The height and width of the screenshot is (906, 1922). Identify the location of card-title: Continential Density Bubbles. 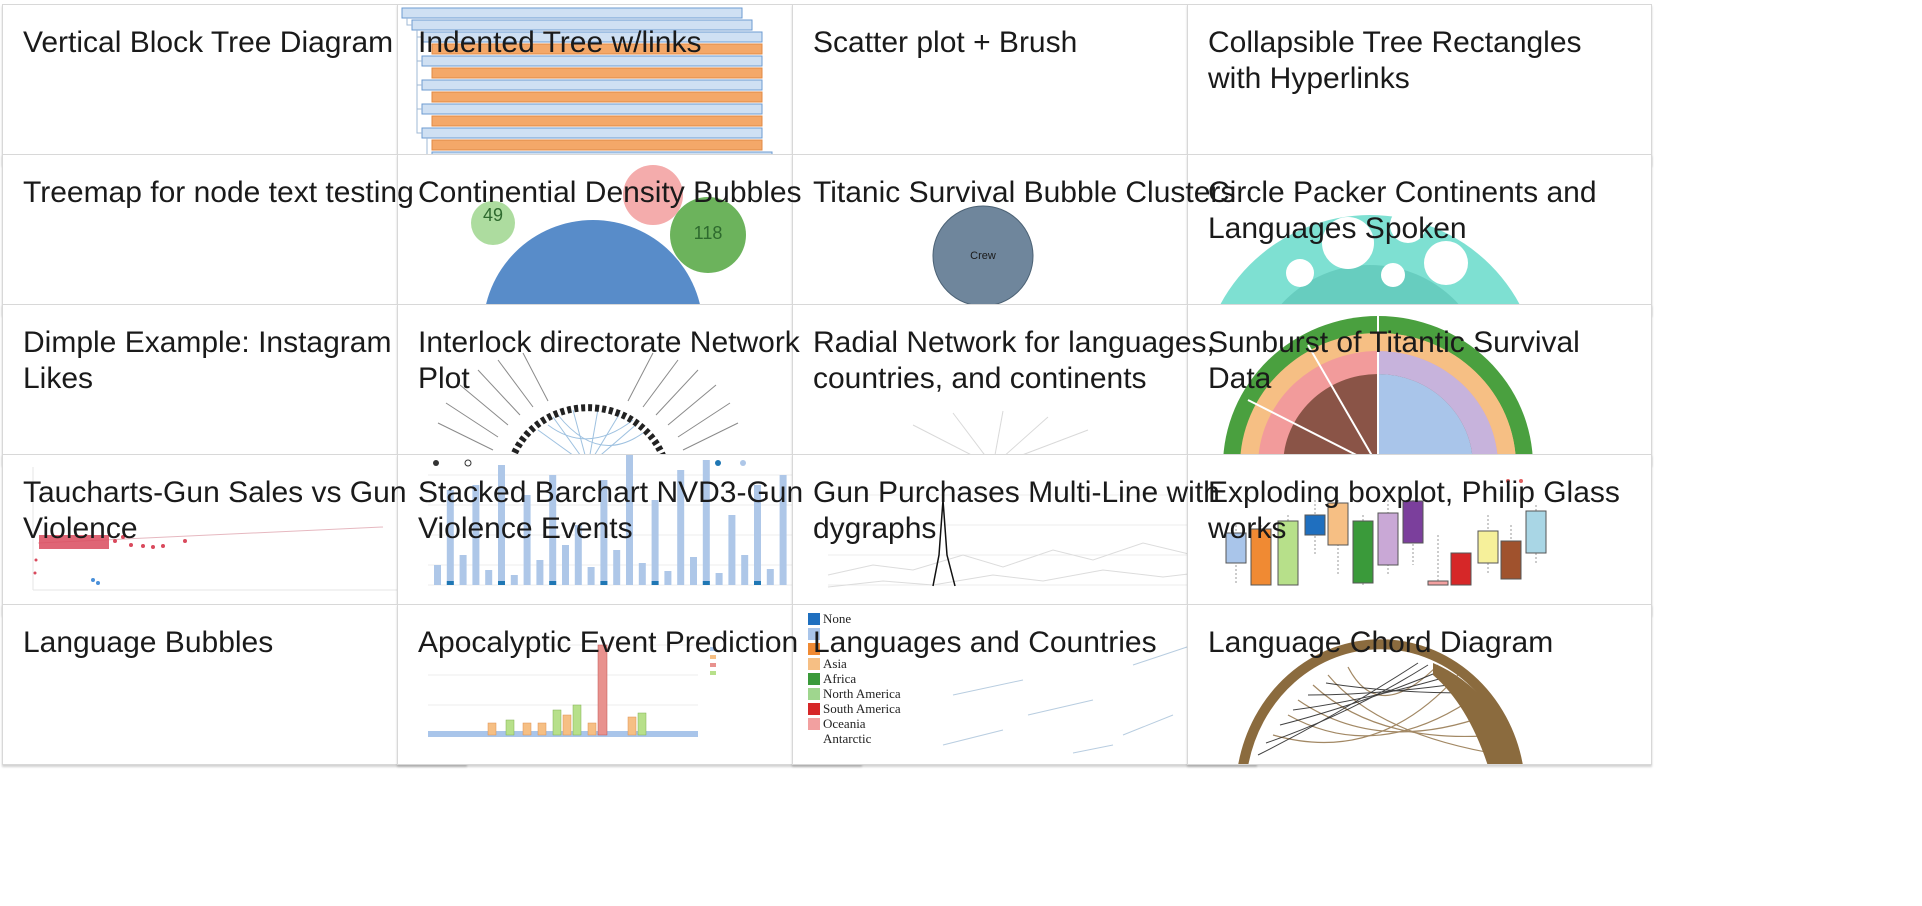
(610, 192).